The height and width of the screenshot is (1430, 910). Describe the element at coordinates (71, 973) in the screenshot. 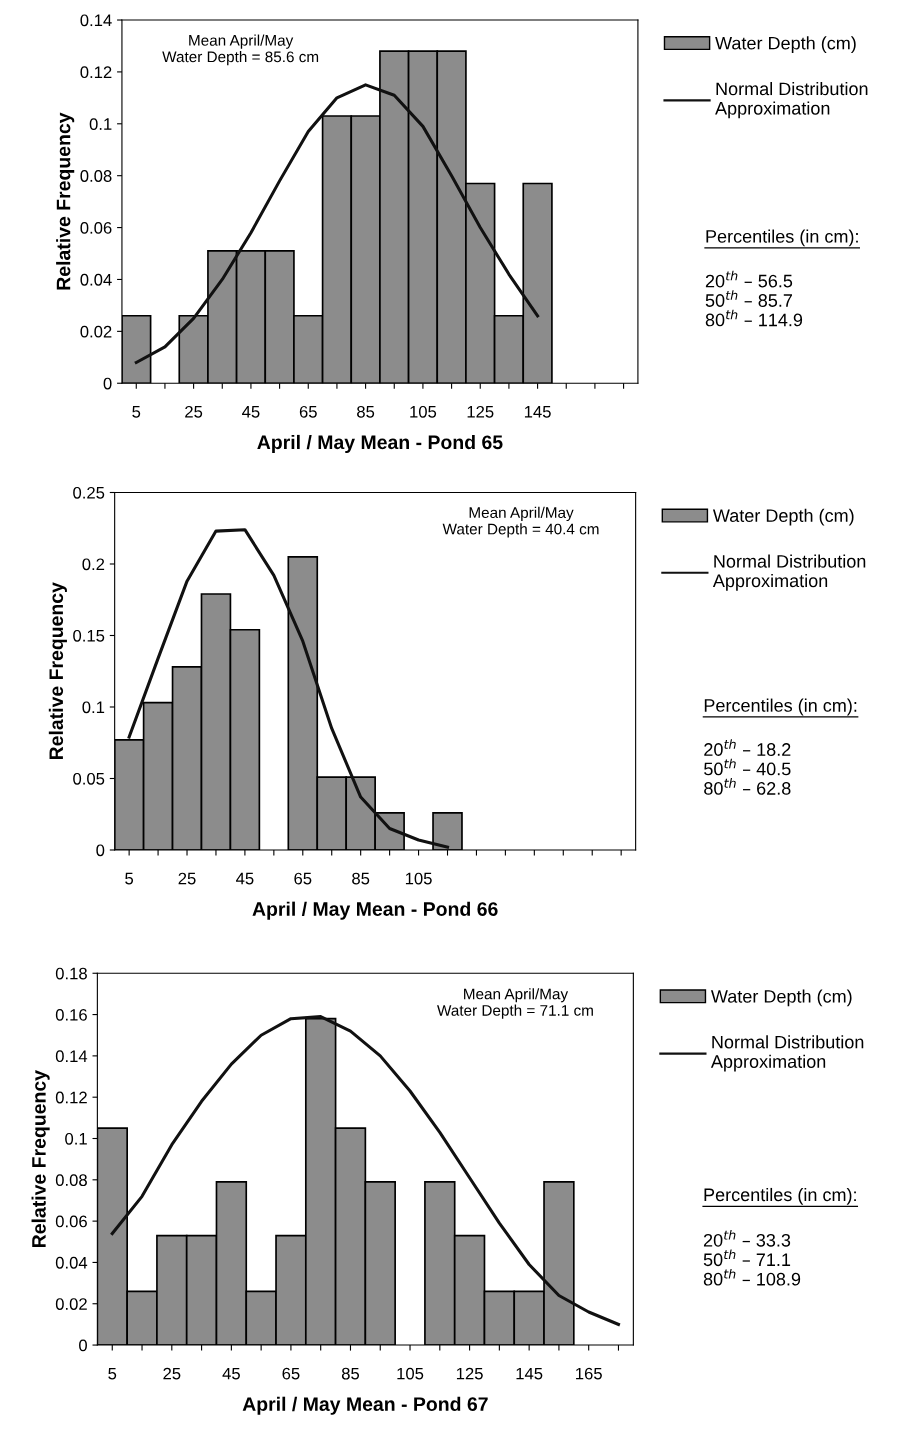

I see `y-tick-label: 0.18` at that location.